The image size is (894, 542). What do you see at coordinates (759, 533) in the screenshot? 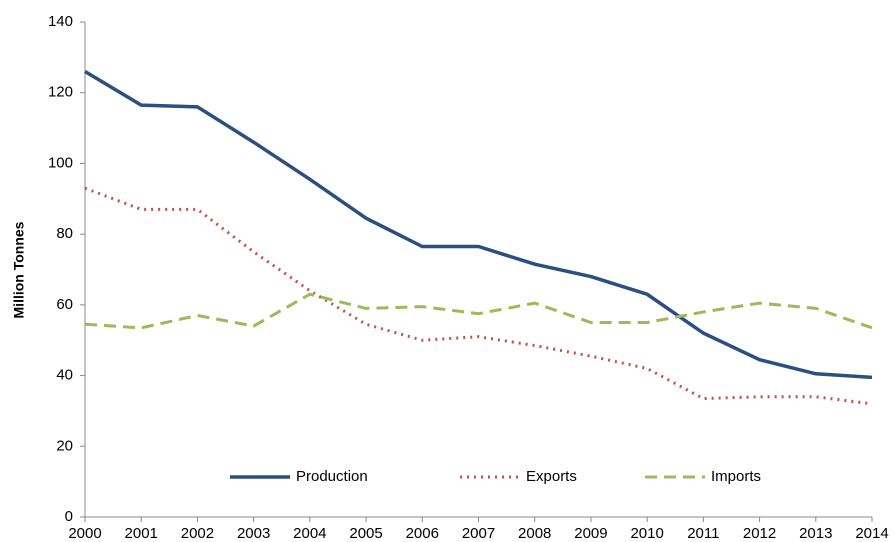
I see `x-tick-label: 2012` at bounding box center [759, 533].